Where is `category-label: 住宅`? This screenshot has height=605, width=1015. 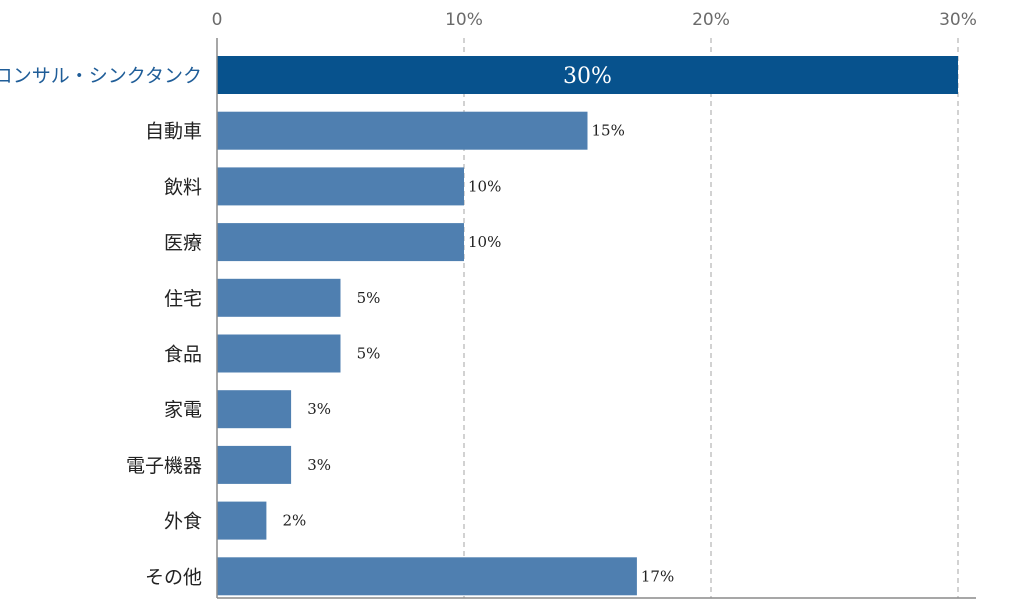
category-label: 住宅 is located at coordinates (183, 299).